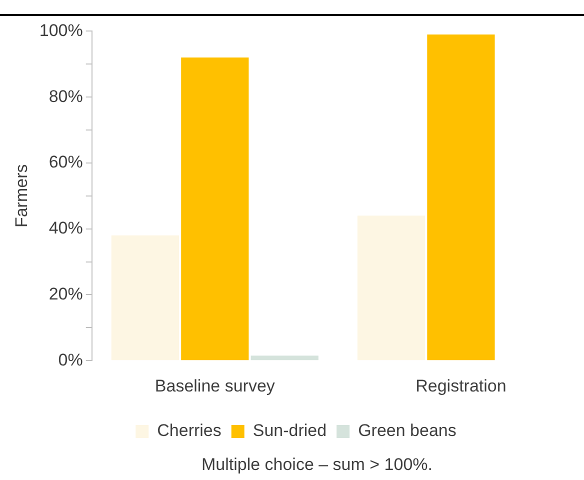 This screenshot has width=584, height=480. I want to click on x-tick-label: Registration, so click(461, 386).